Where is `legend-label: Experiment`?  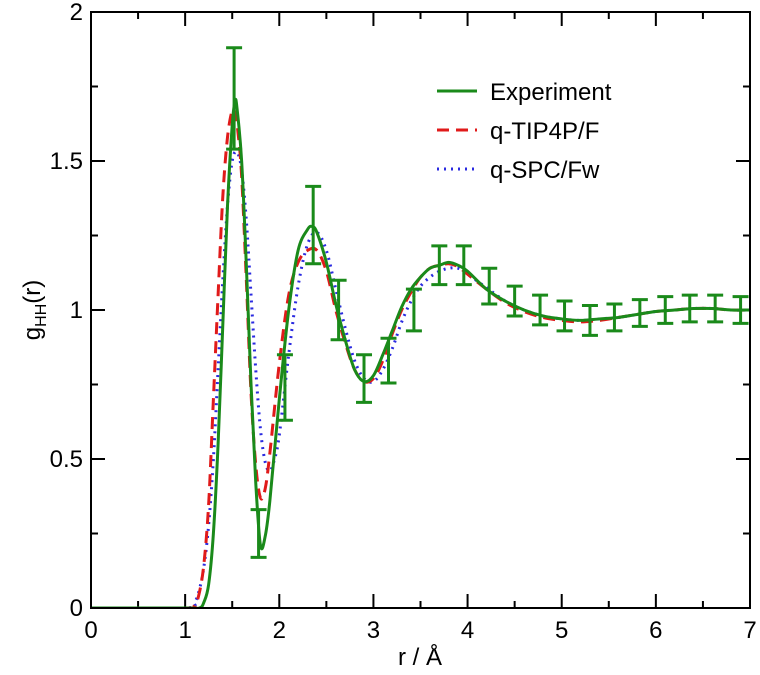
legend-label: Experiment is located at coordinates (551, 92).